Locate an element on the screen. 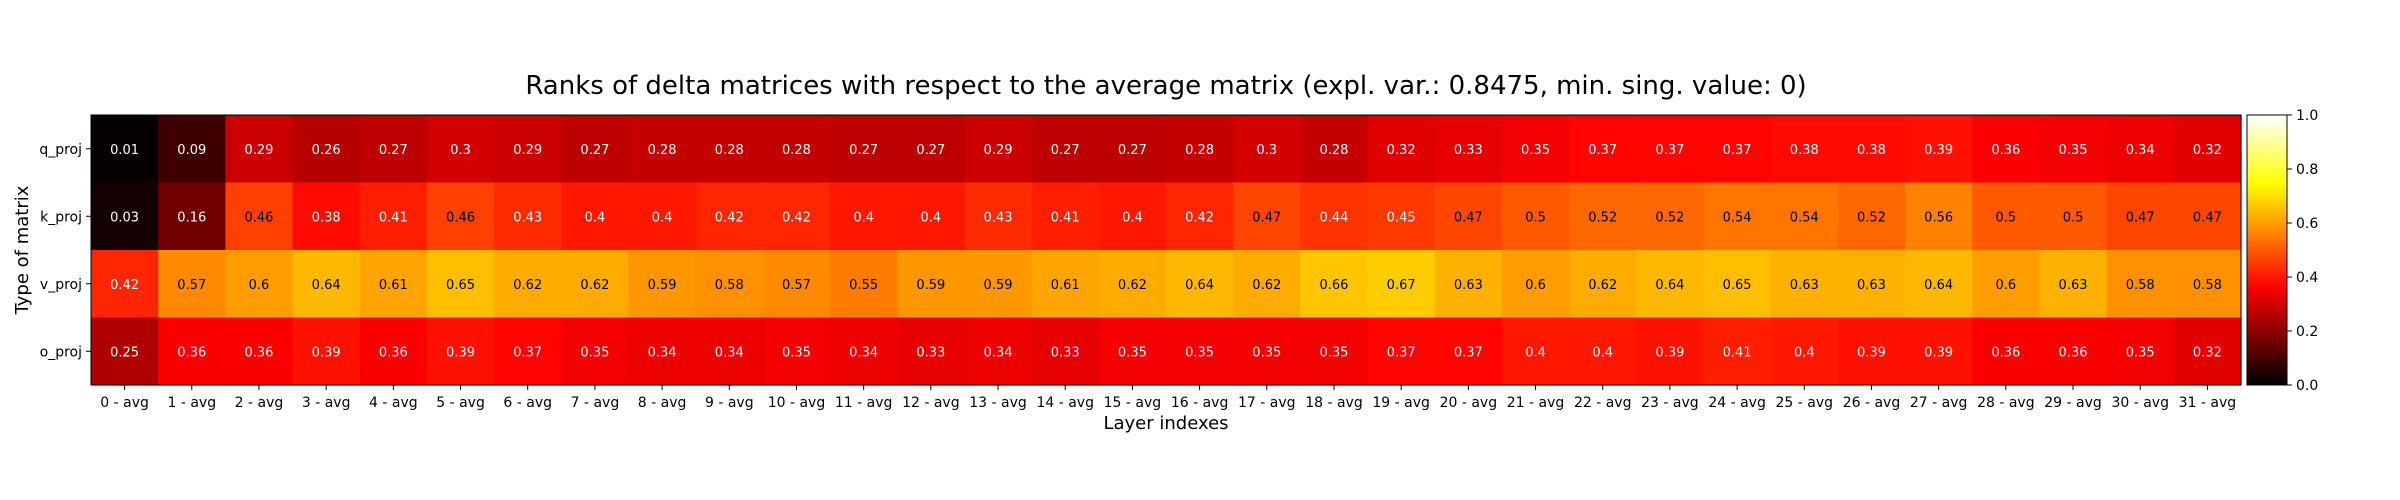 Image resolution: width=2400 pixels, height=500 pixels. x-tick-label: 20 - avg is located at coordinates (1469, 403).